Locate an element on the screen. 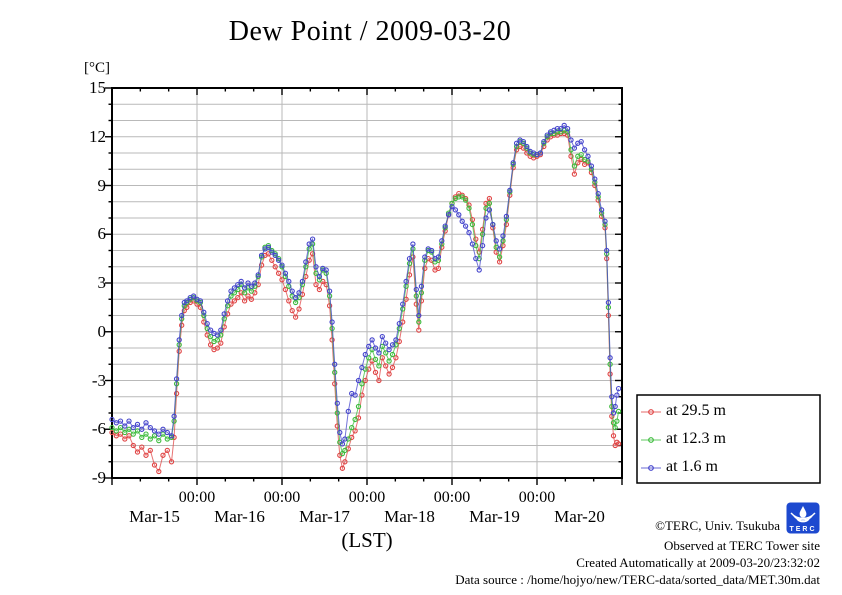 The height and width of the screenshot is (595, 842). terc-logo: TERC is located at coordinates (803, 518).